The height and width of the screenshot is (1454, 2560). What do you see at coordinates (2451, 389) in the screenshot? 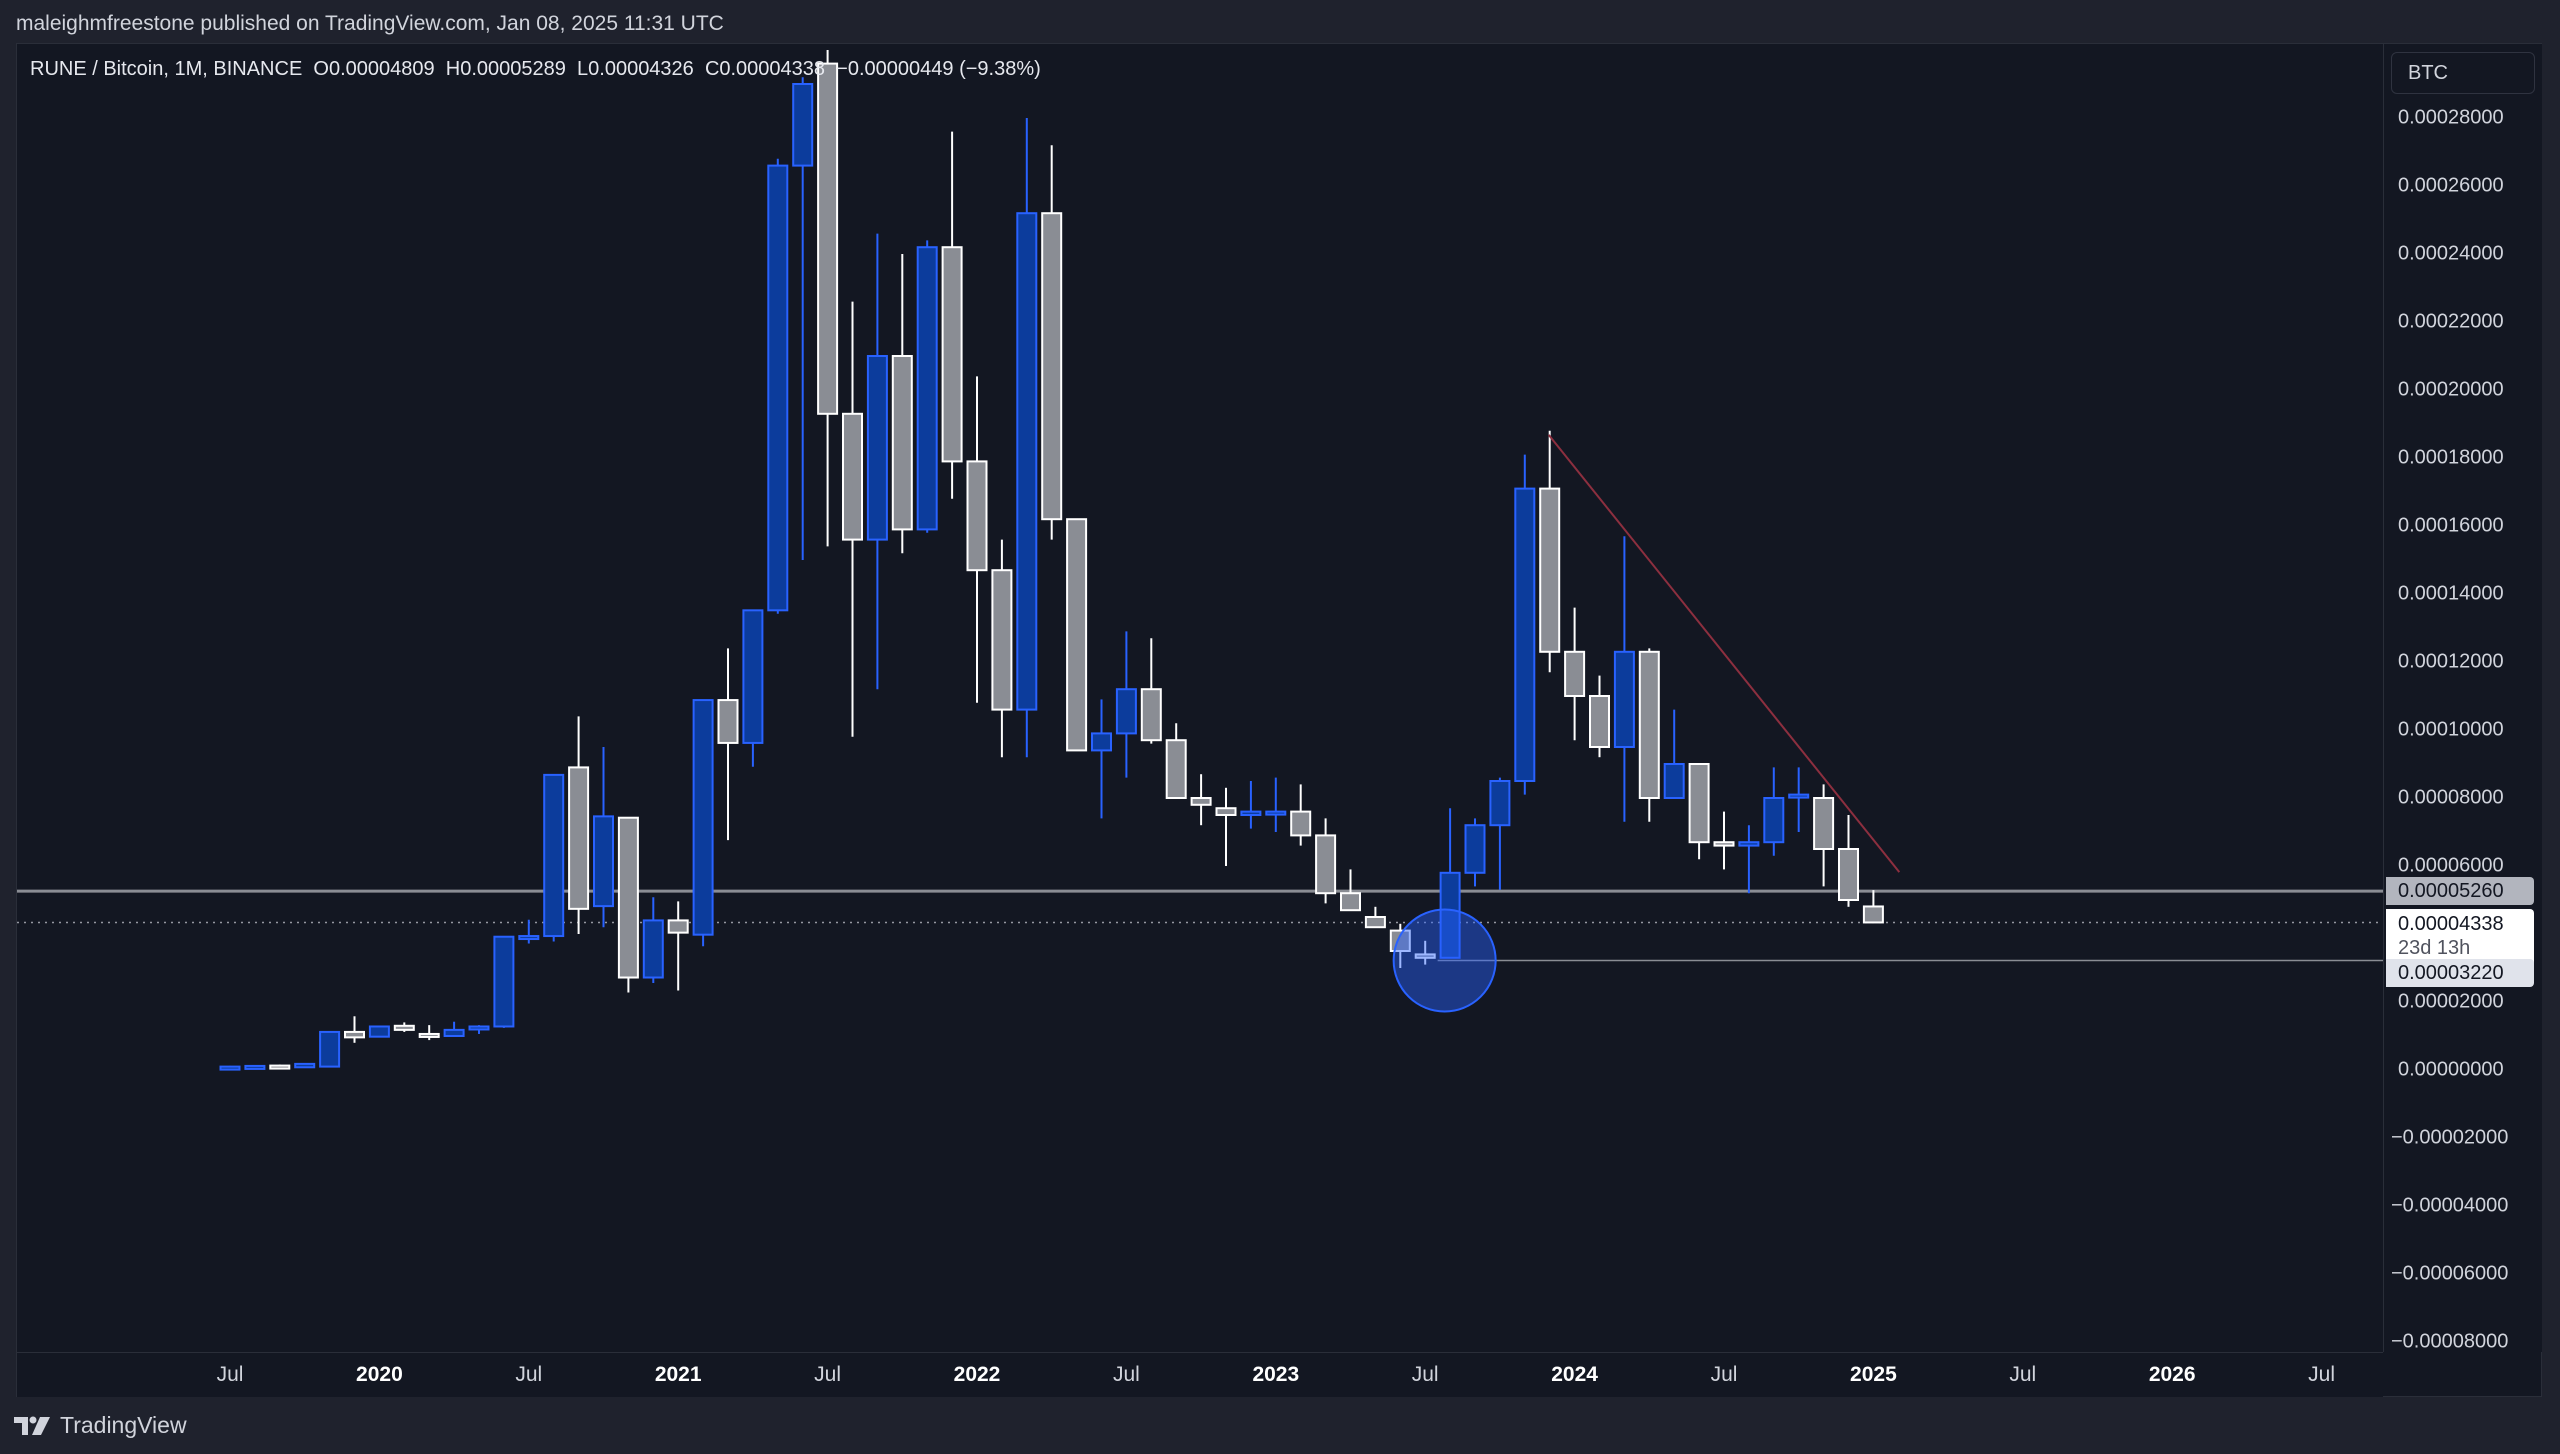
I see `price-tick: 0.00020000` at bounding box center [2451, 389].